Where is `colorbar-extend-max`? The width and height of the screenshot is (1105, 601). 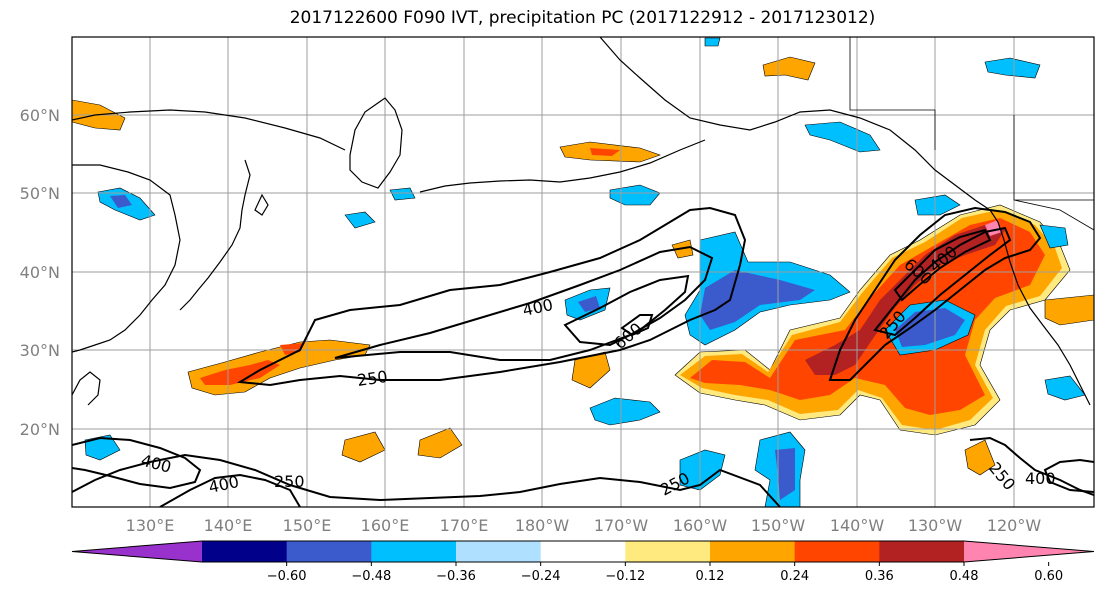
colorbar-extend-max is located at coordinates (1029, 551).